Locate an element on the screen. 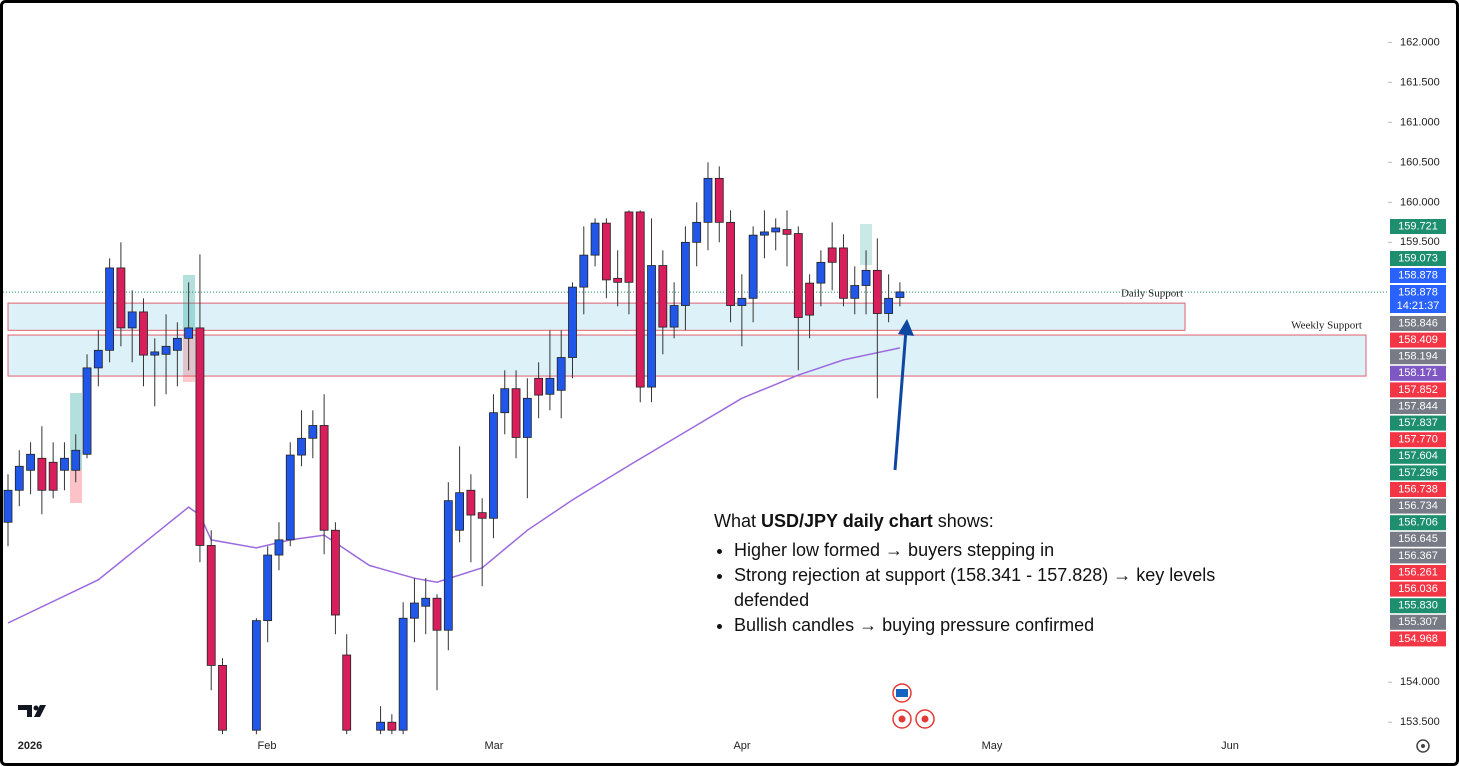 The height and width of the screenshot is (766, 1459). price-label: 155.830 is located at coordinates (1418, 606).